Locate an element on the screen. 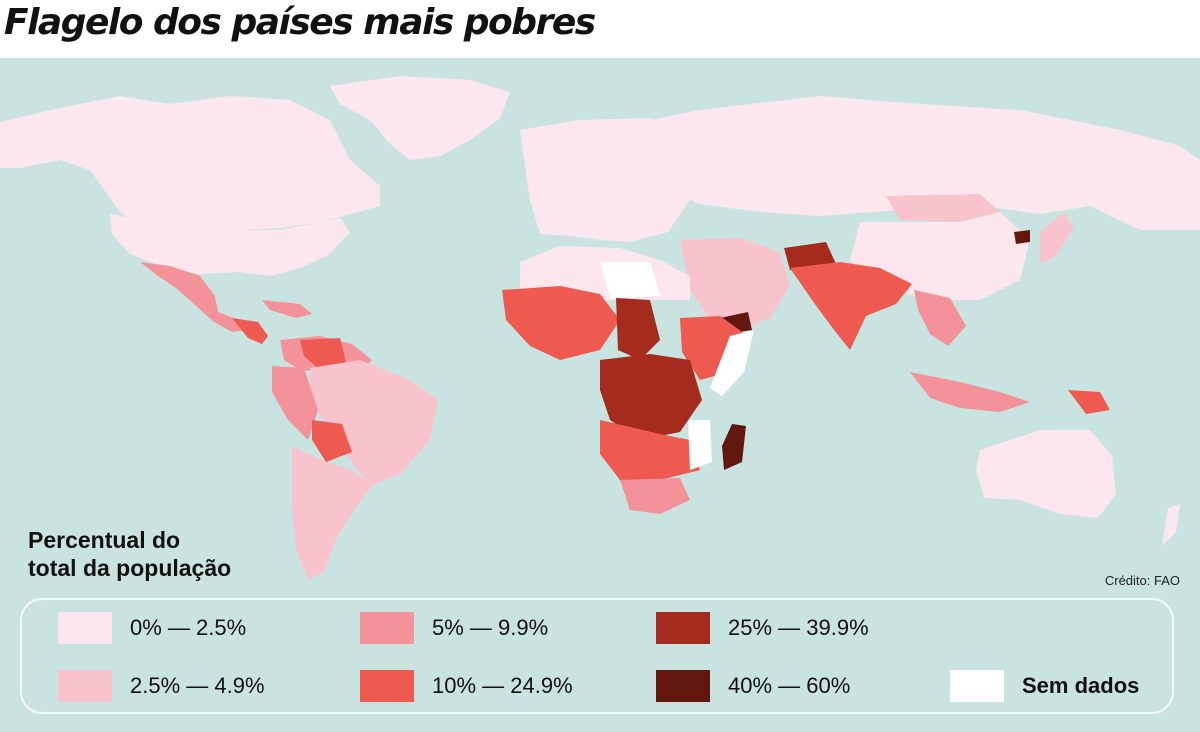  legend-title-line1: Percentual do is located at coordinates (104, 540).